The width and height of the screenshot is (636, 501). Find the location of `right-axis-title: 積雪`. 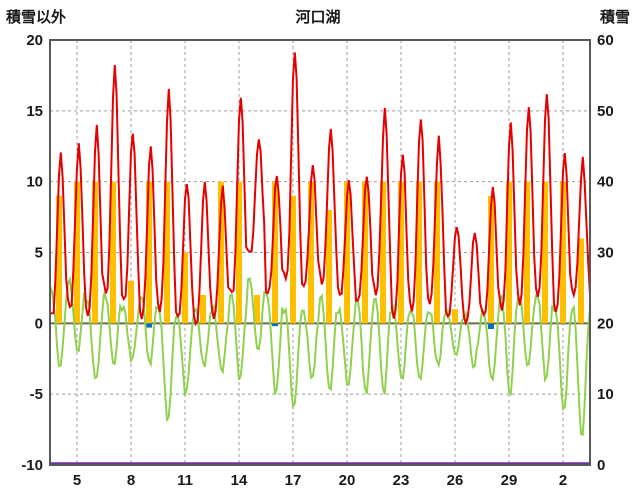

right-axis-title: 積雪 is located at coordinates (614, 17).